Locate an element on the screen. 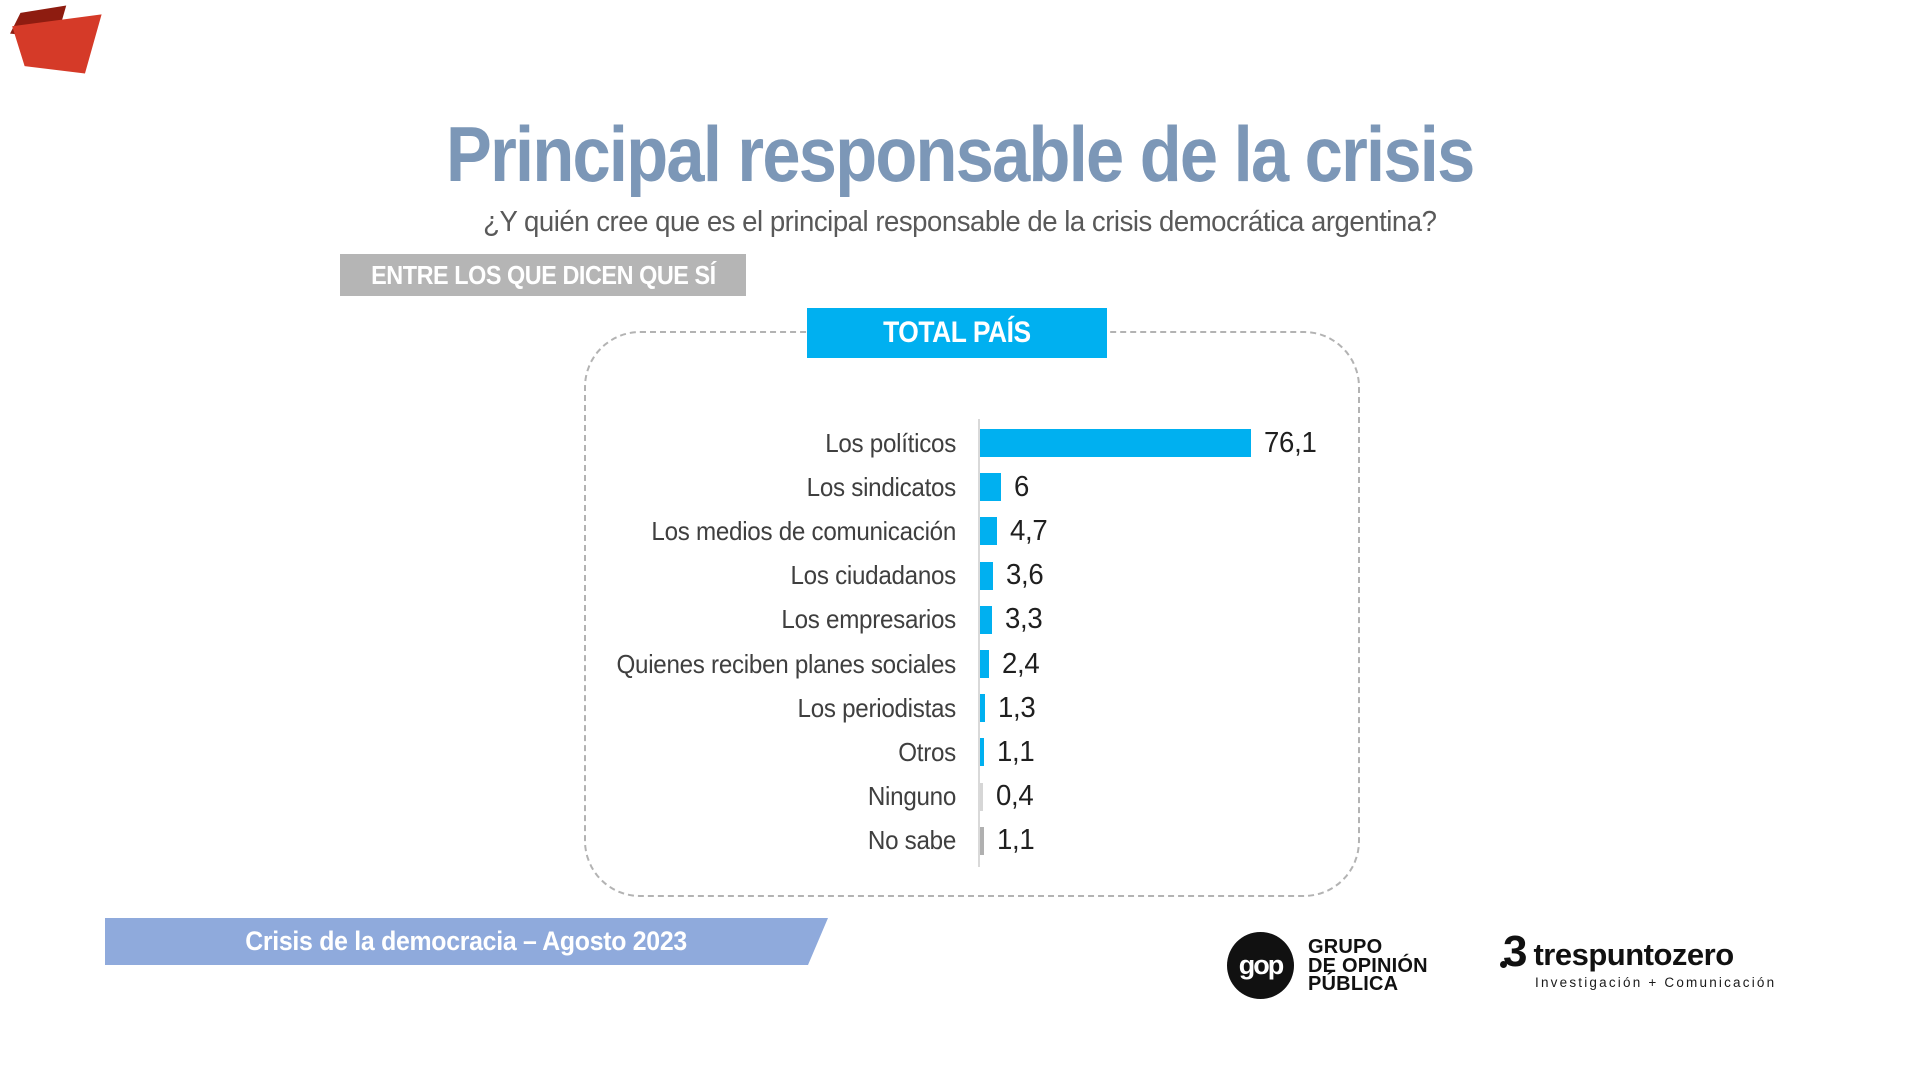 This screenshot has width=1920, height=1080. bar-label: Los ciudadanos is located at coordinates (873, 575).